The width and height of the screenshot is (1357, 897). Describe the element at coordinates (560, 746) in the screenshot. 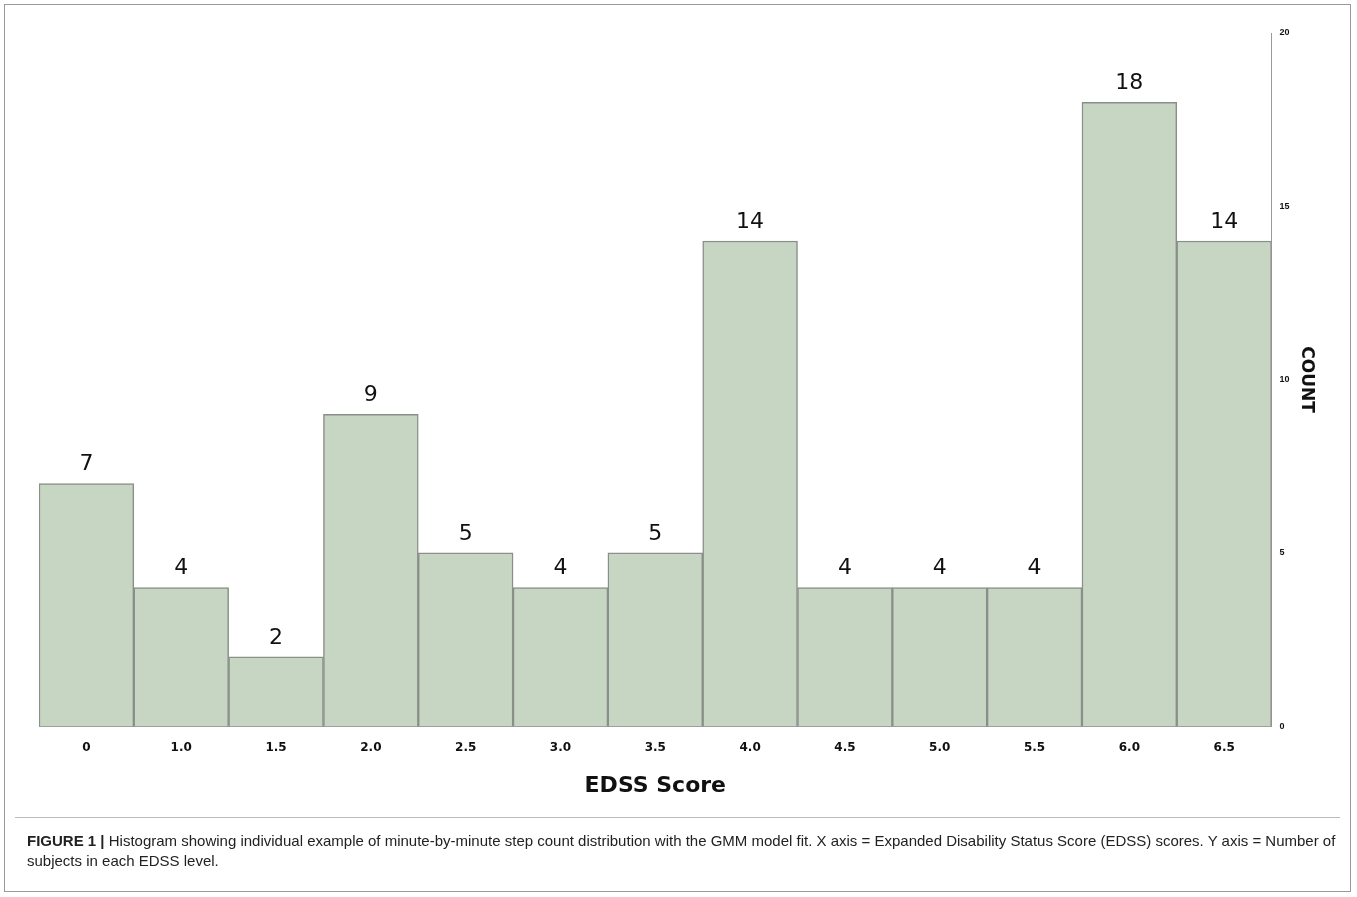

I see `x-tick-label: 3.0` at that location.